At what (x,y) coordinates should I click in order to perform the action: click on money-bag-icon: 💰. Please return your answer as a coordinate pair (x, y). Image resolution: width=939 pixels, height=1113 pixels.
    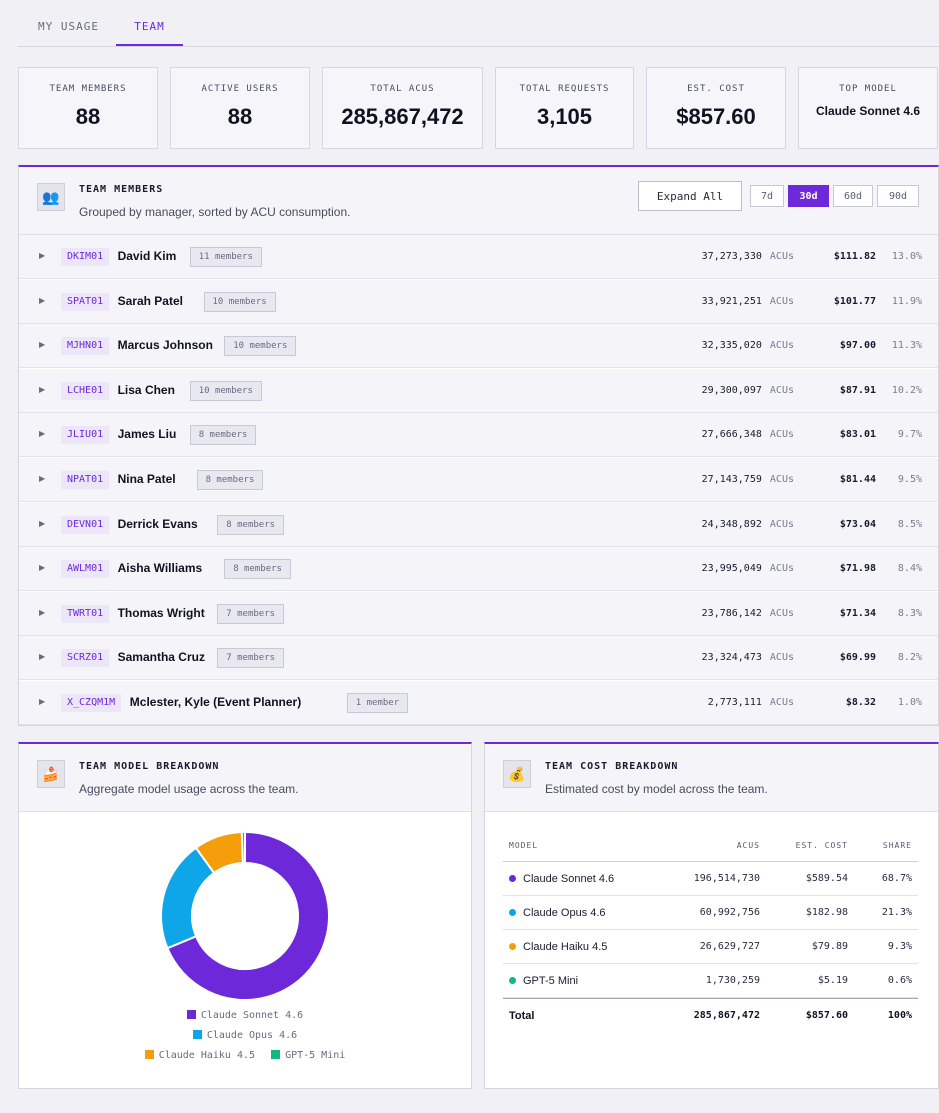
    Looking at the image, I should click on (517, 774).